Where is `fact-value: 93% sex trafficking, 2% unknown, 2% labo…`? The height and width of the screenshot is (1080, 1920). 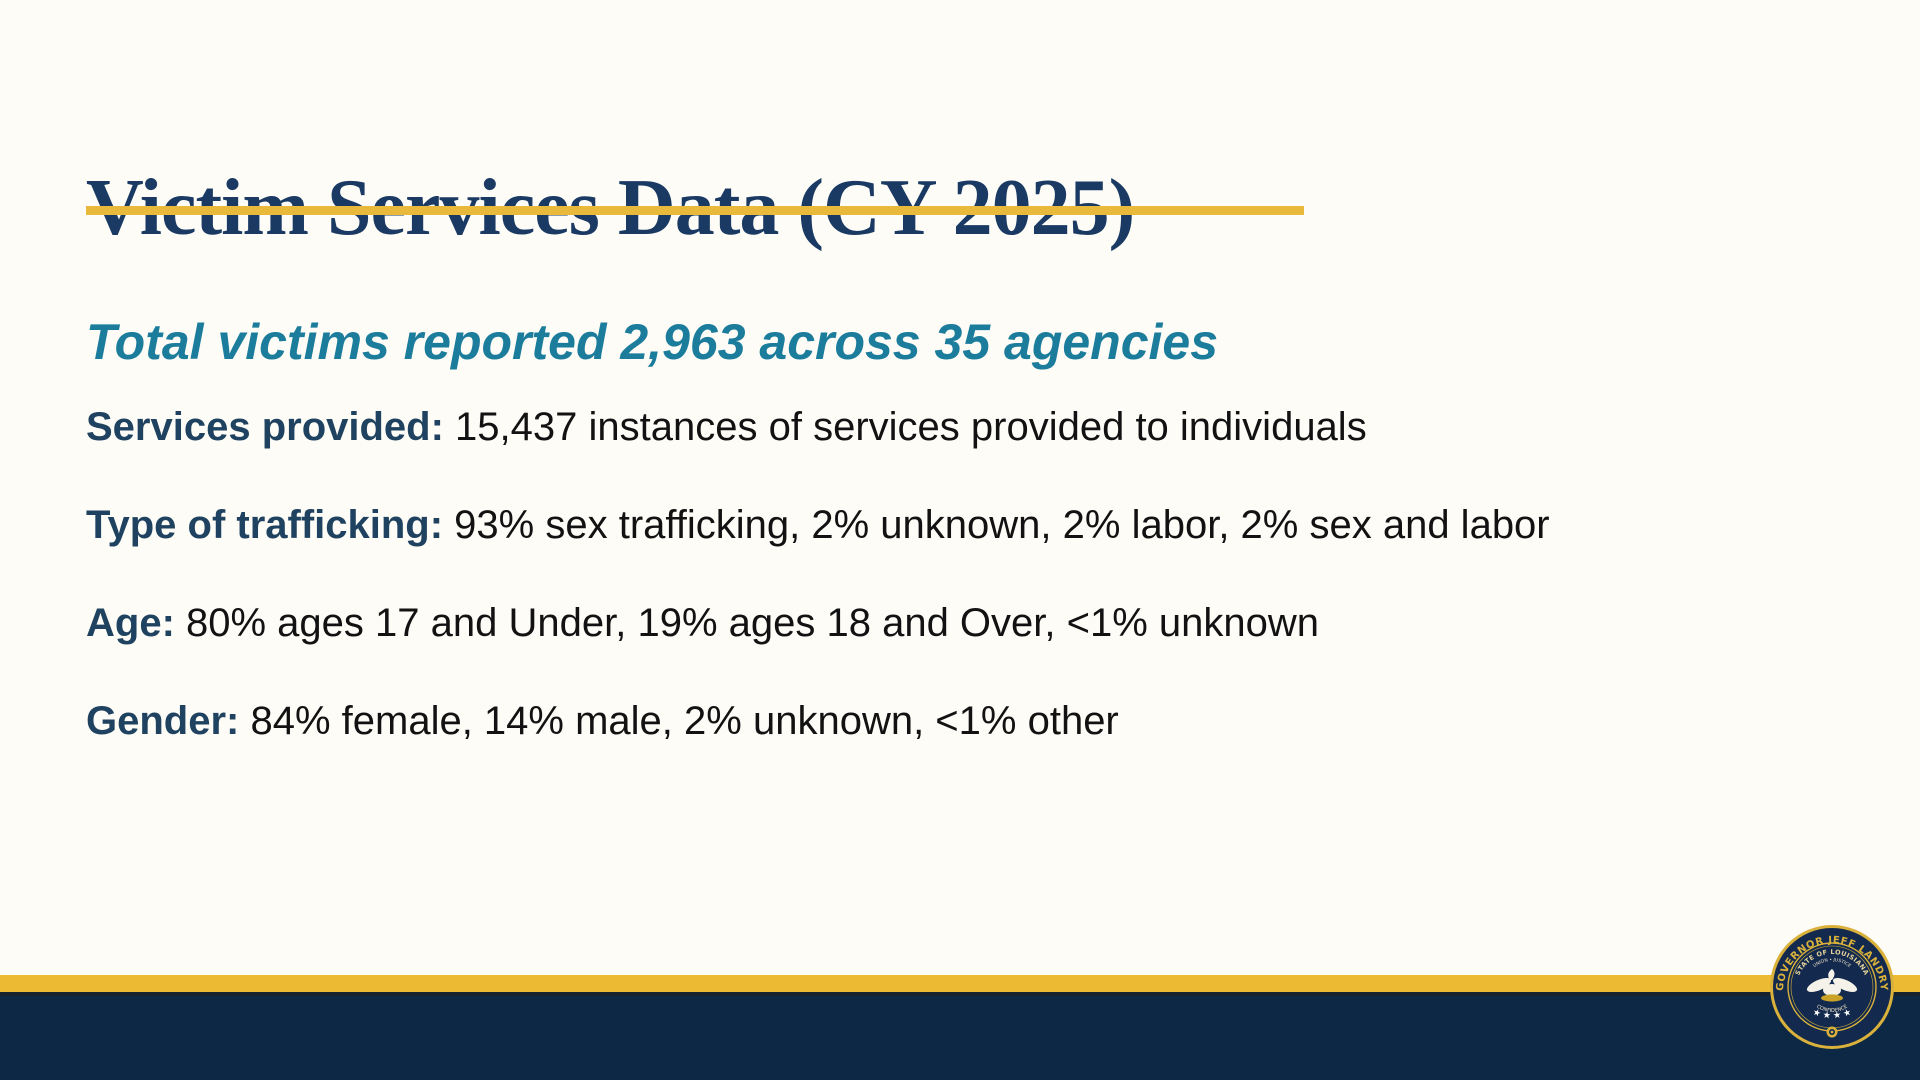
fact-value: 93% sex trafficking, 2% unknown, 2% labo… is located at coordinates (996, 525).